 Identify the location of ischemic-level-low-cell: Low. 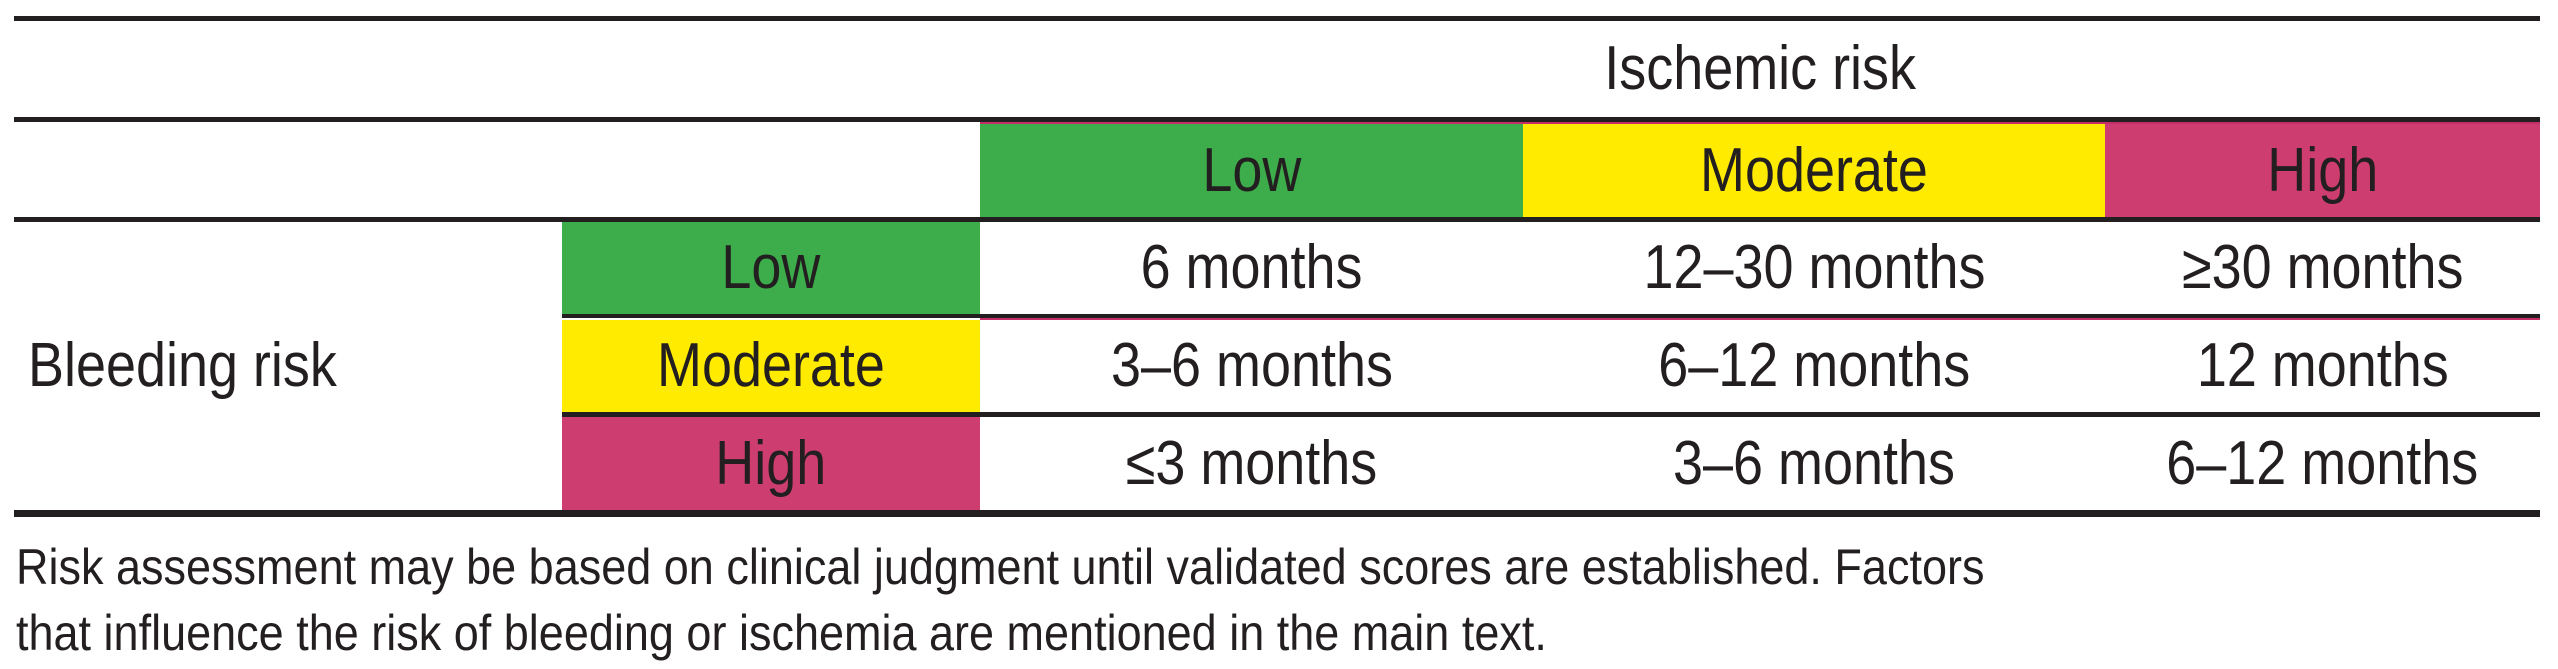
(1251, 170).